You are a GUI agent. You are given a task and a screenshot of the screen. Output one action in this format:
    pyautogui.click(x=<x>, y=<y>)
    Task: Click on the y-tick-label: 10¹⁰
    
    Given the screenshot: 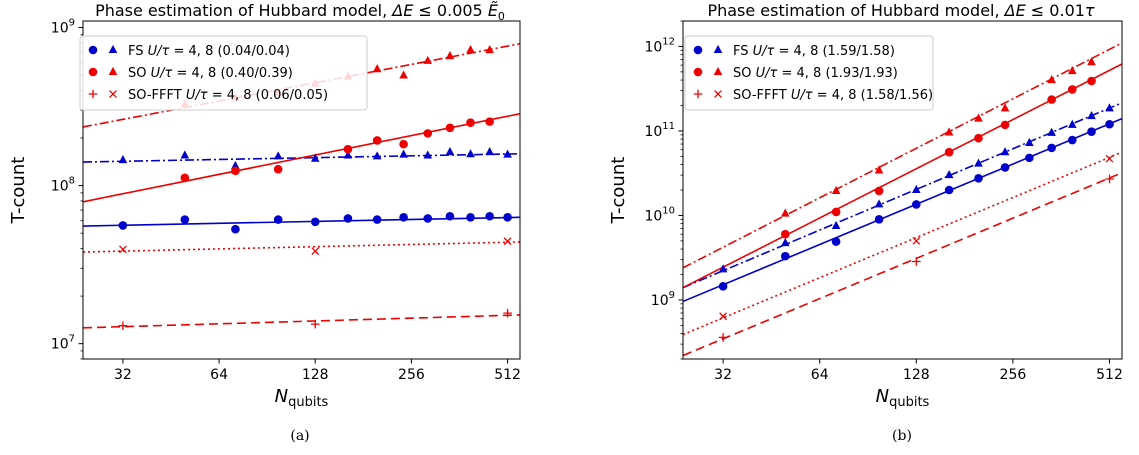 What is the action you would take?
    pyautogui.click(x=659, y=214)
    